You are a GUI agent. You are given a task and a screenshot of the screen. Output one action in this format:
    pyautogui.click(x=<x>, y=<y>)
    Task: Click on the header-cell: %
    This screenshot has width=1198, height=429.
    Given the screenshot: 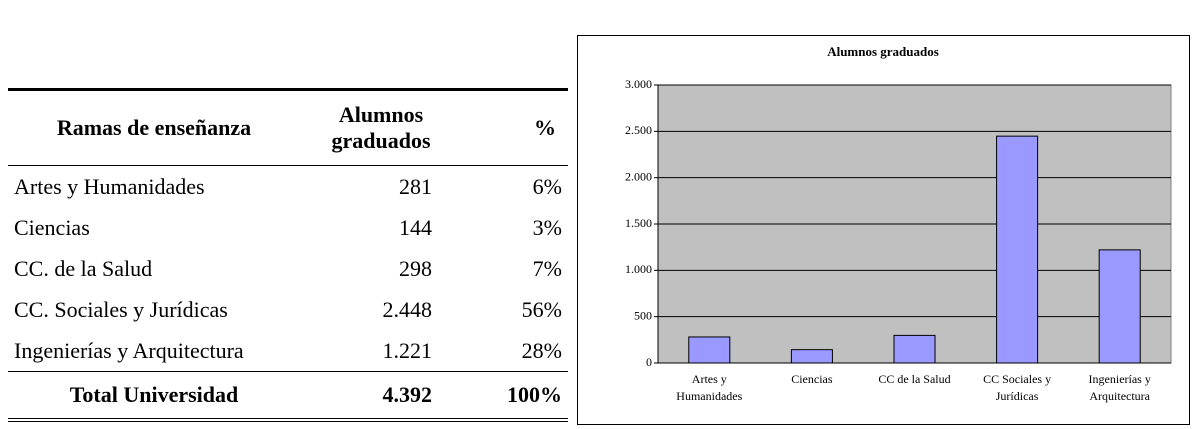 What is the action you would take?
    pyautogui.click(x=515, y=127)
    